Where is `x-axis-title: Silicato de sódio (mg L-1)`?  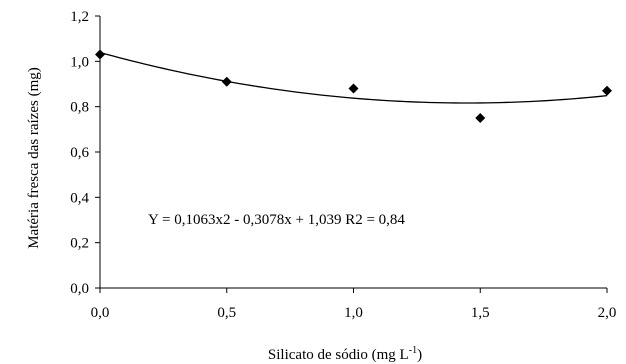
x-axis-title: Silicato de sódio (mg L-1) is located at coordinates (345, 354).